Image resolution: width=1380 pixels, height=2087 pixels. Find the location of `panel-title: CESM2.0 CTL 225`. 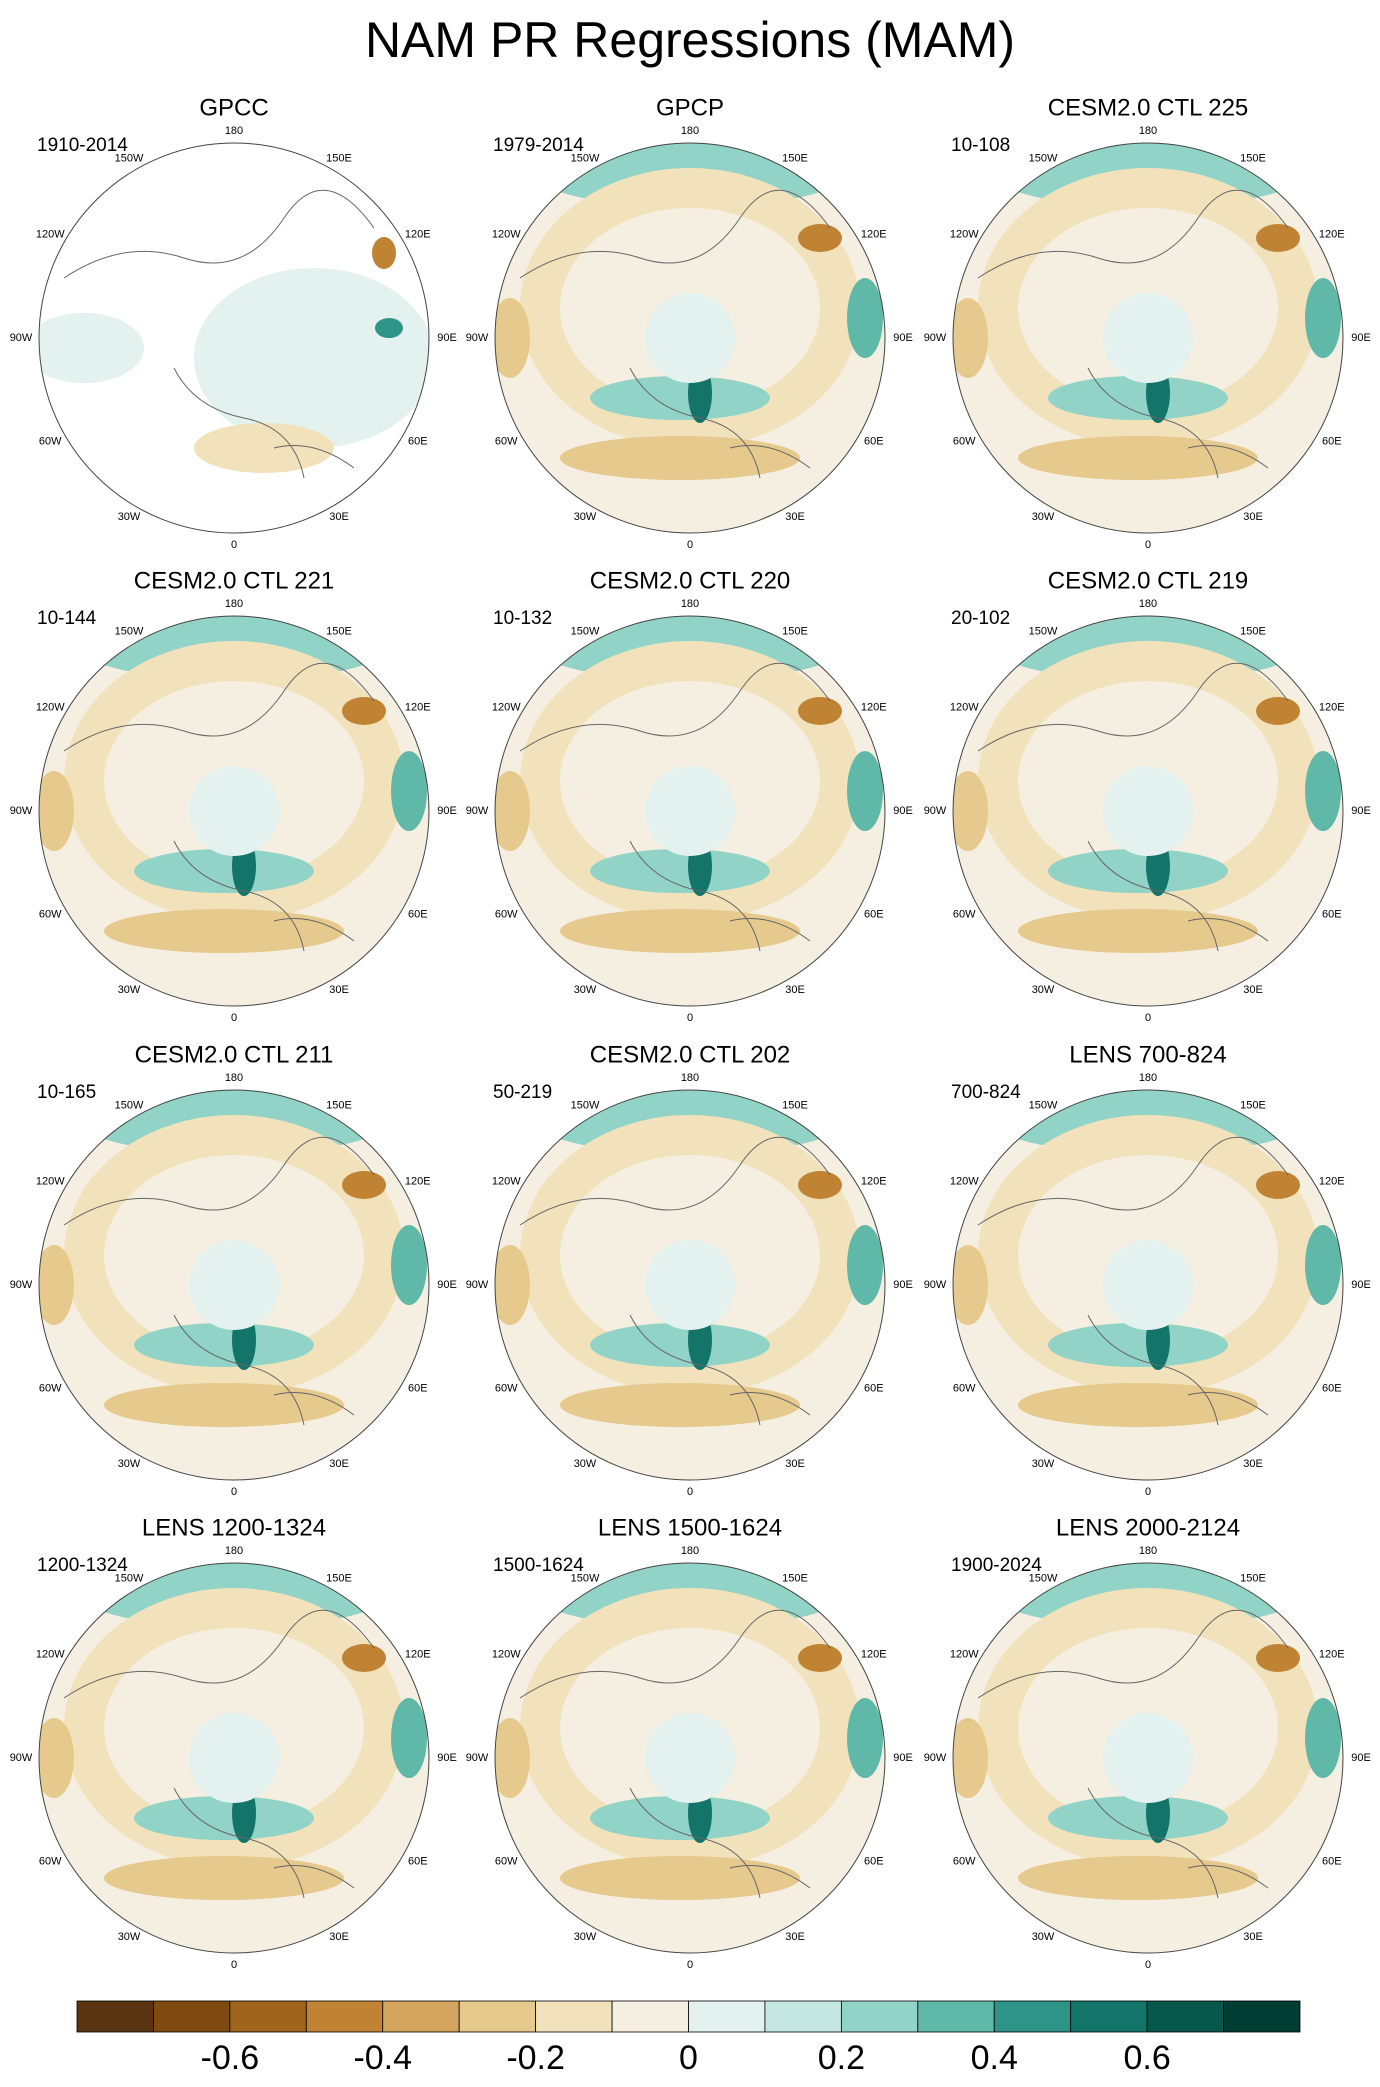

panel-title: CESM2.0 CTL 225 is located at coordinates (1148, 107).